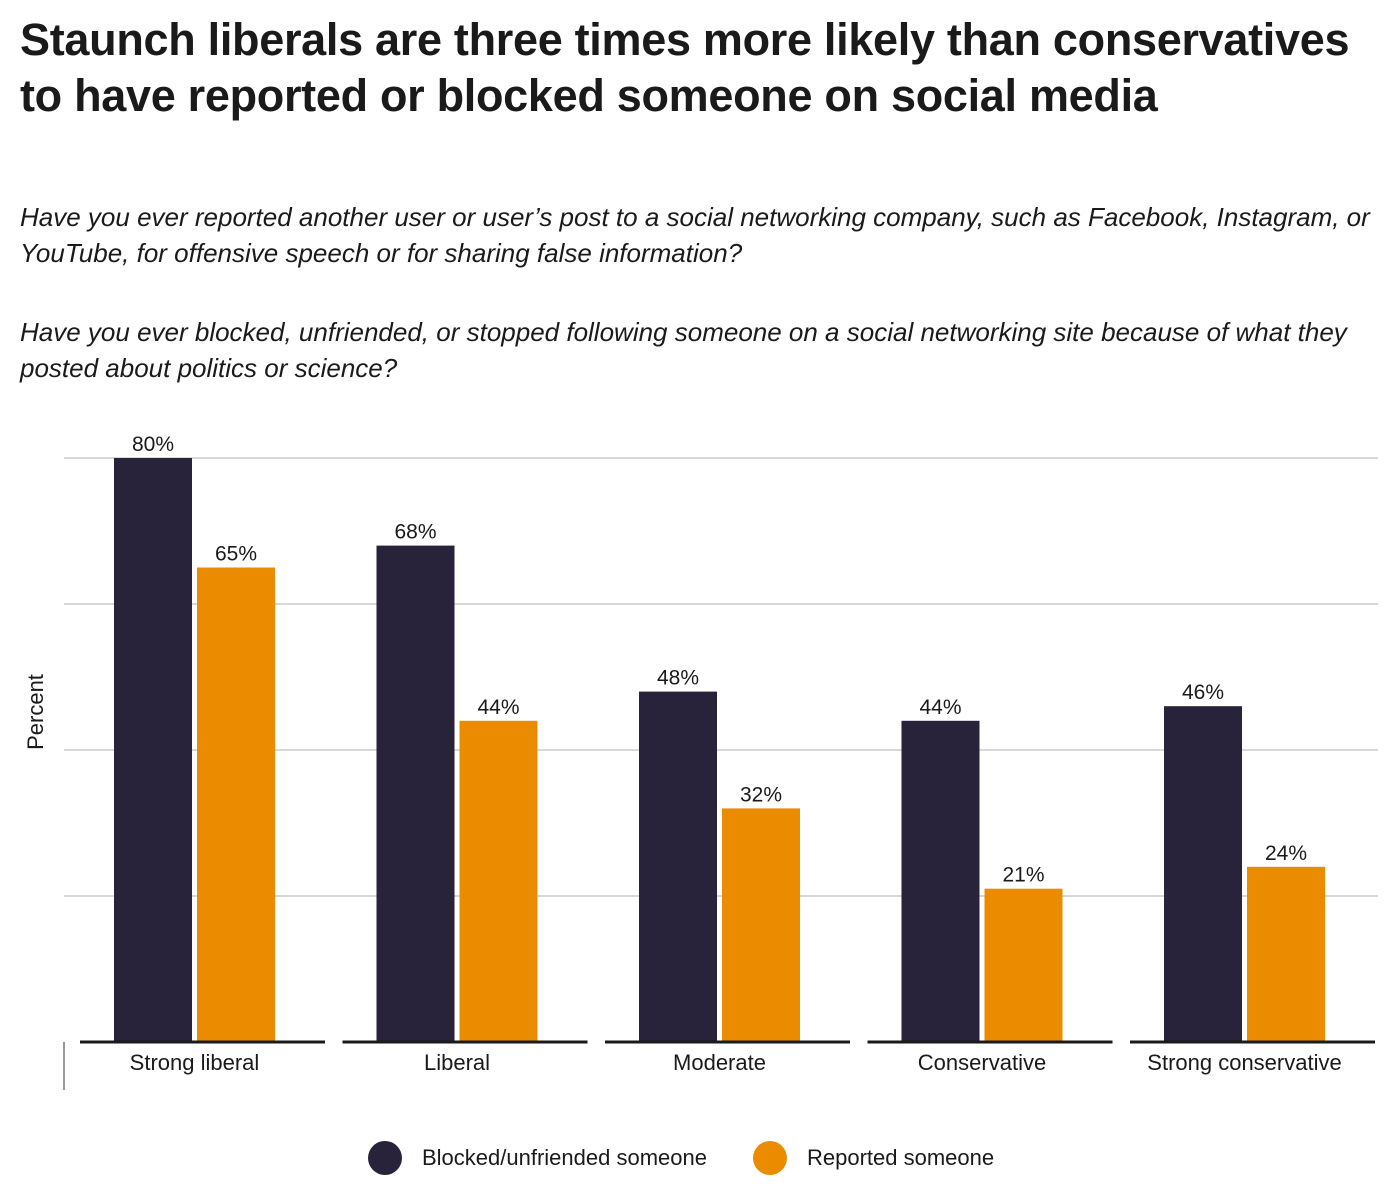 The height and width of the screenshot is (1196, 1400). I want to click on data-label-blocked-1: 68%, so click(415, 532).